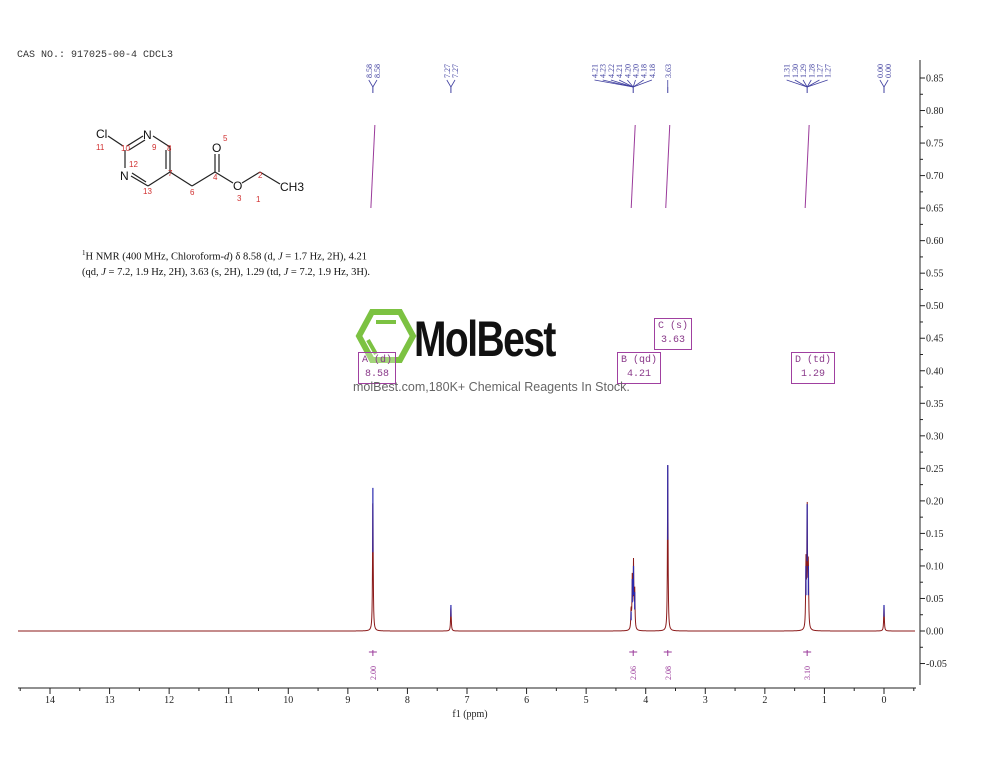  Describe the element at coordinates (673, 326) in the screenshot. I see `multiplet-label: C (s)` at that location.